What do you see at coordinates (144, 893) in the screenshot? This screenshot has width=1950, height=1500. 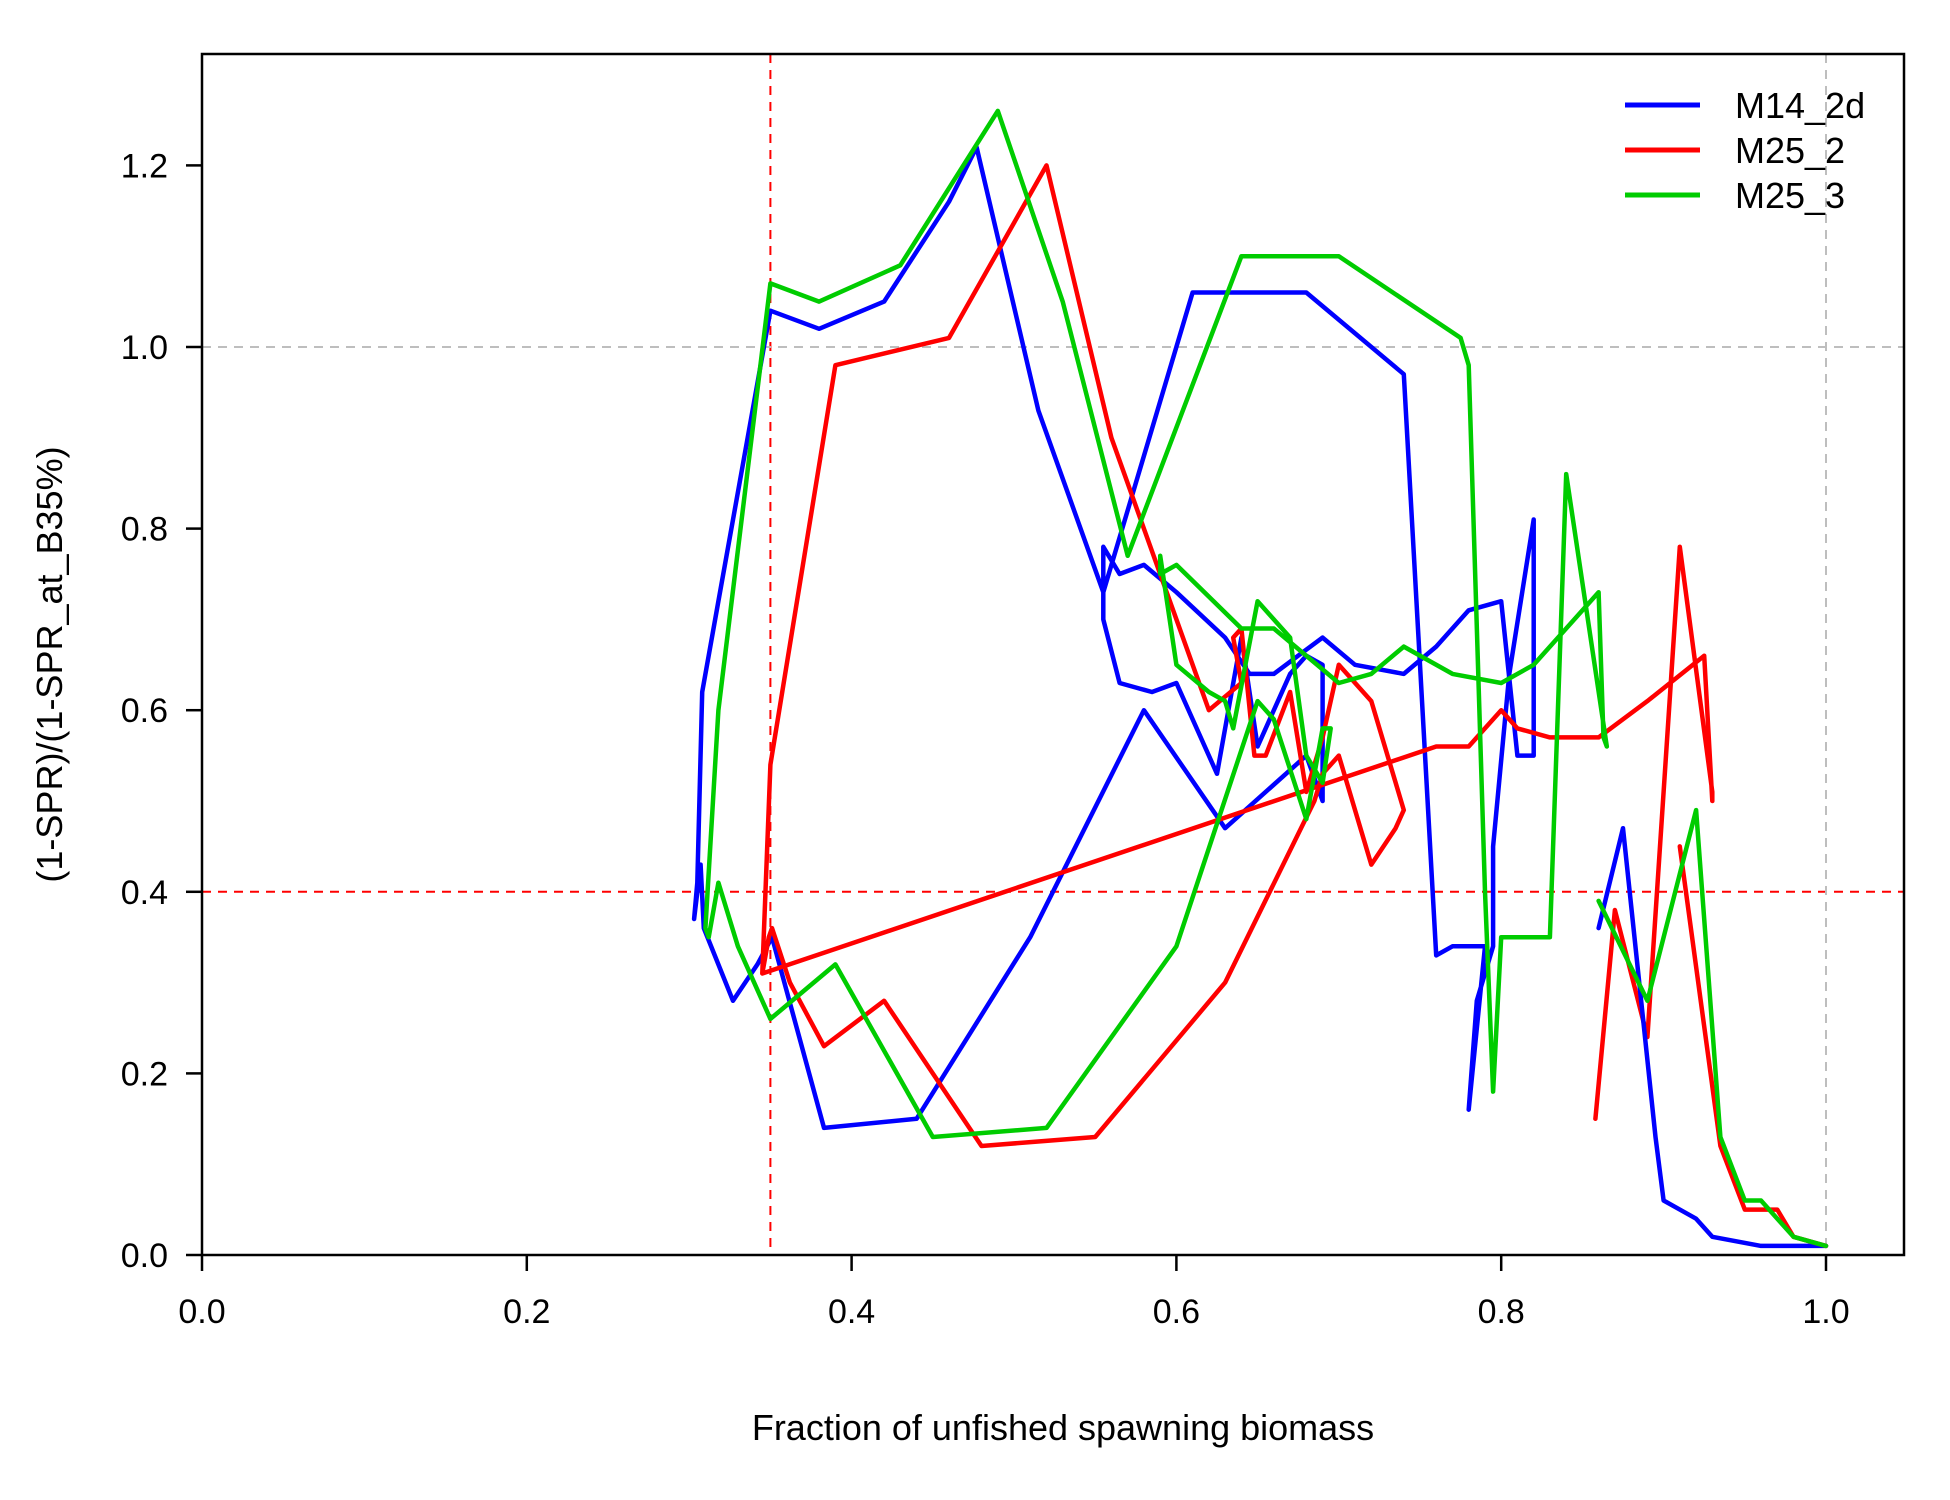 I see `y-tick-label: 0.4` at bounding box center [144, 893].